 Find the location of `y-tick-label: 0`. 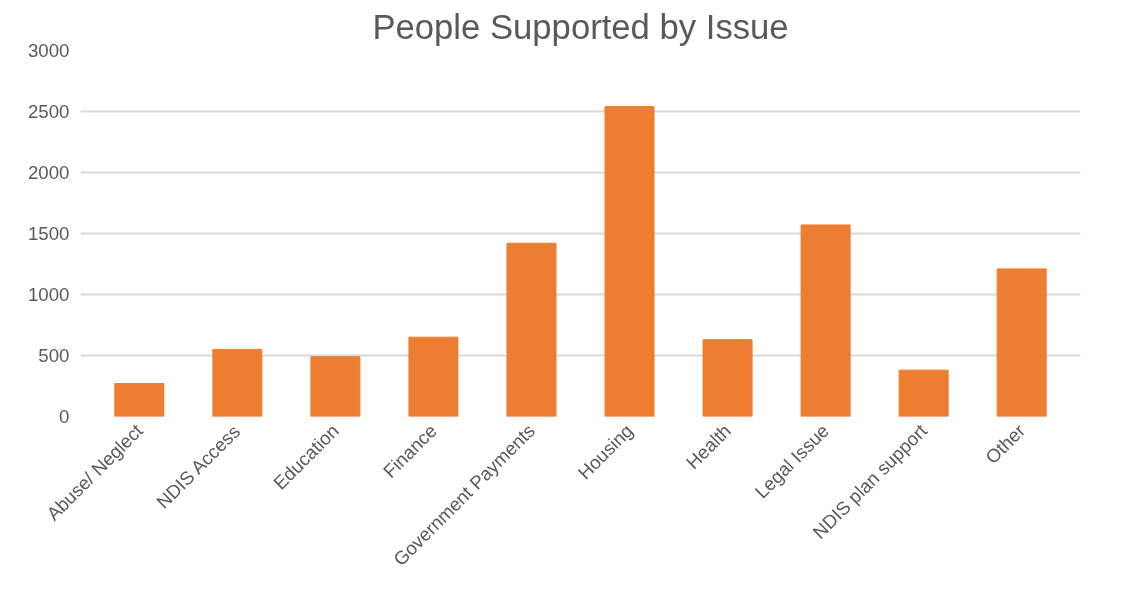

y-tick-label: 0 is located at coordinates (64, 416).